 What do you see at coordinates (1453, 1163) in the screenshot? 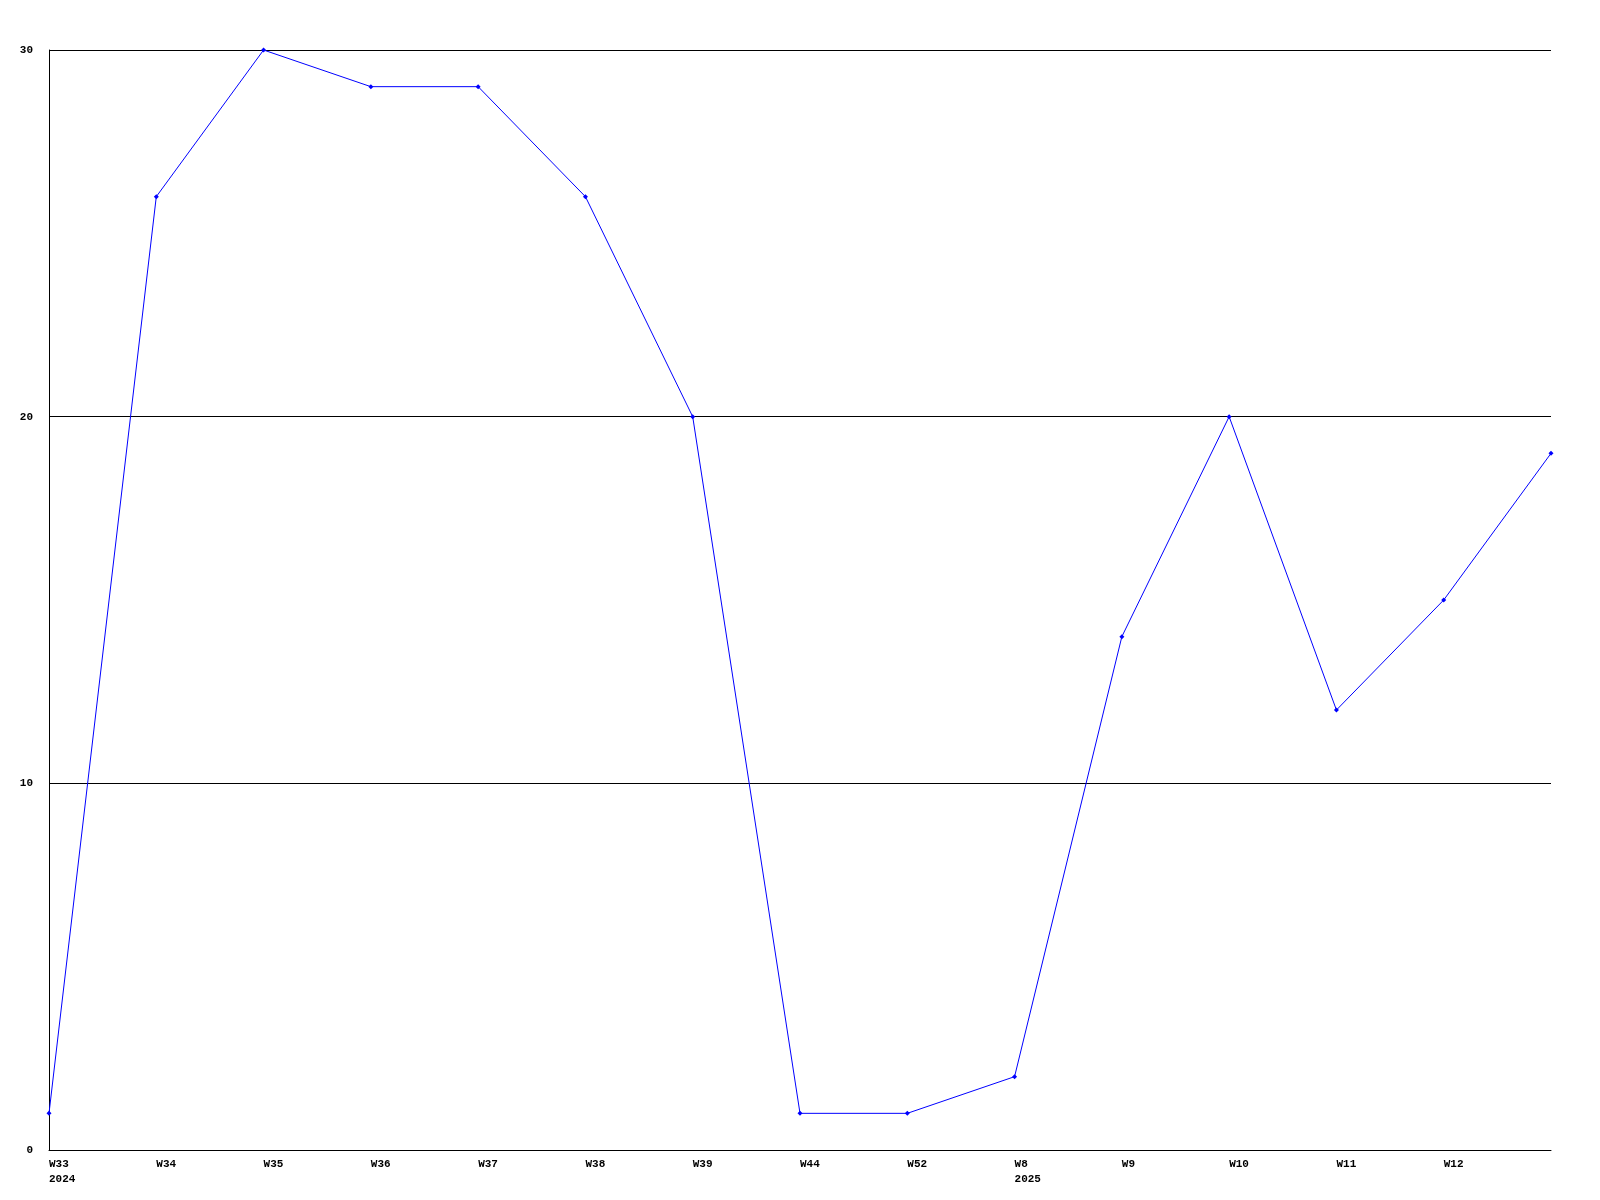
I see `x-tick-label: W12` at bounding box center [1453, 1163].